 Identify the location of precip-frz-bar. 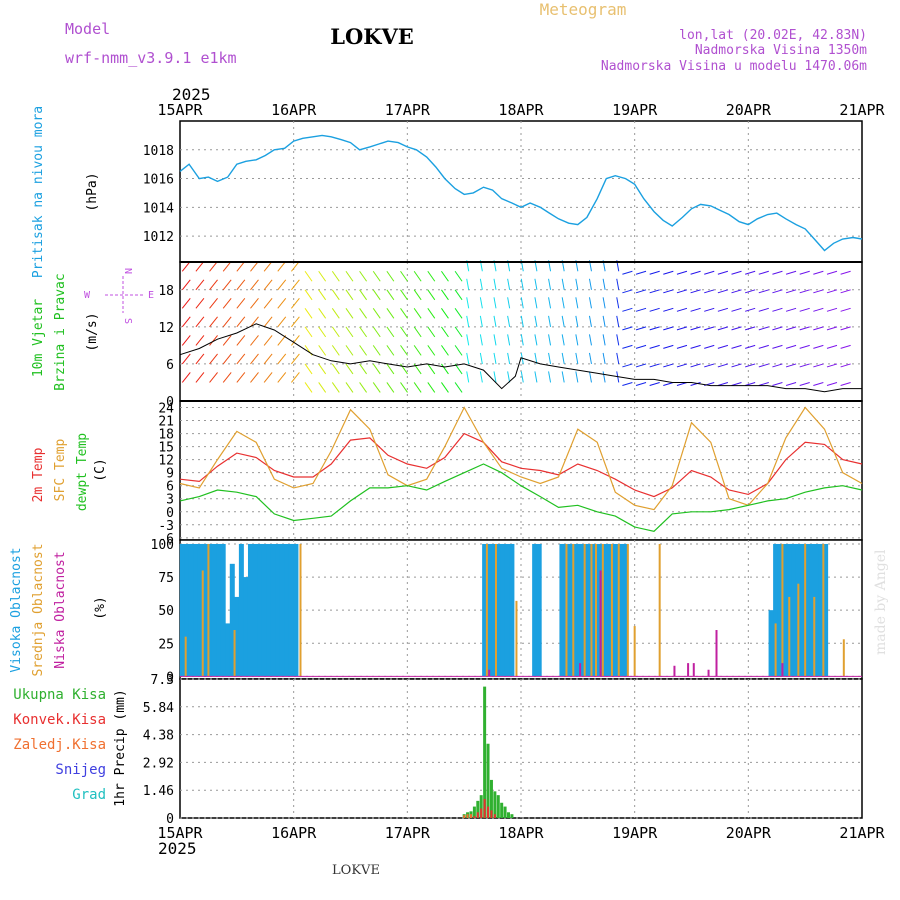
(467, 816).